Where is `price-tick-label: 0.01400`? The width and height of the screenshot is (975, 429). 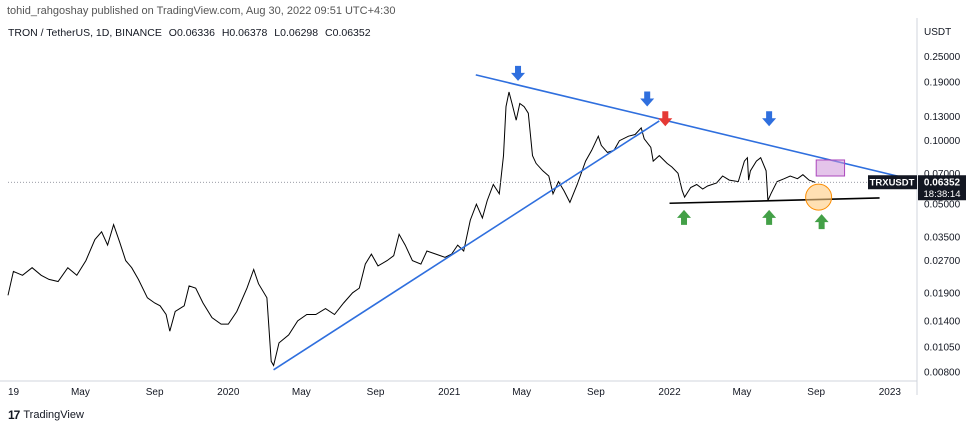
price-tick-label: 0.01400 is located at coordinates (942, 321).